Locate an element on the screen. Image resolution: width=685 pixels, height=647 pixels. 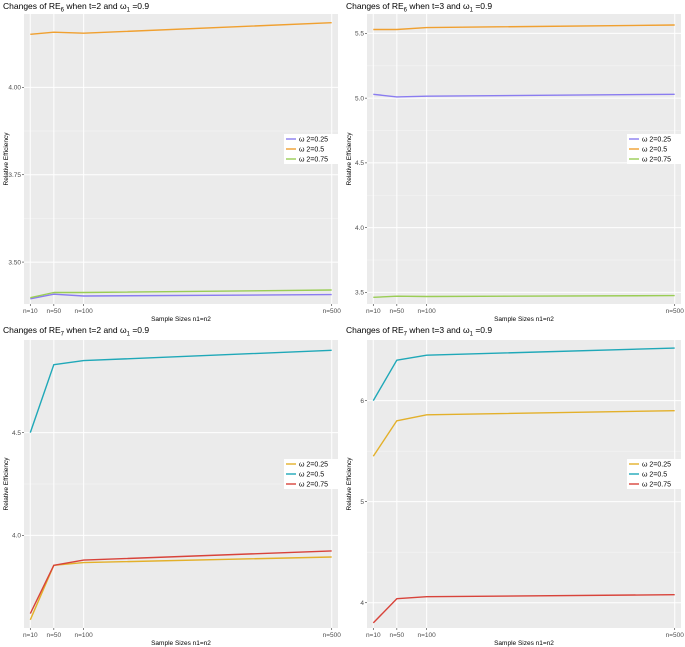
y-tick-label: 3.5 is located at coordinates (359, 293).